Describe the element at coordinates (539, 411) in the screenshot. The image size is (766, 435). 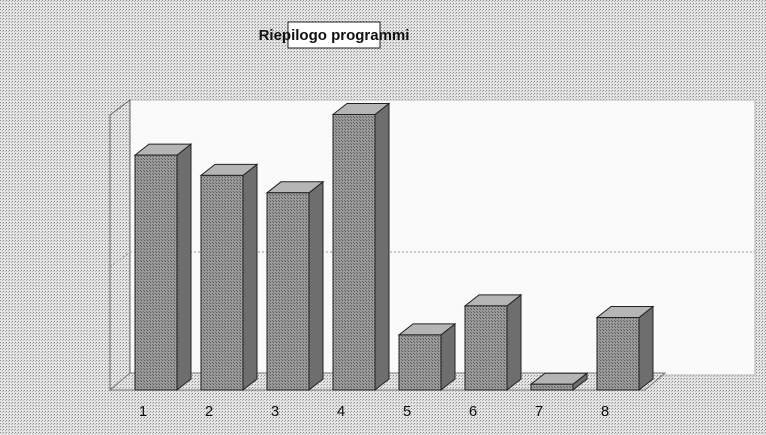
I see `x-tick-label: 7` at that location.